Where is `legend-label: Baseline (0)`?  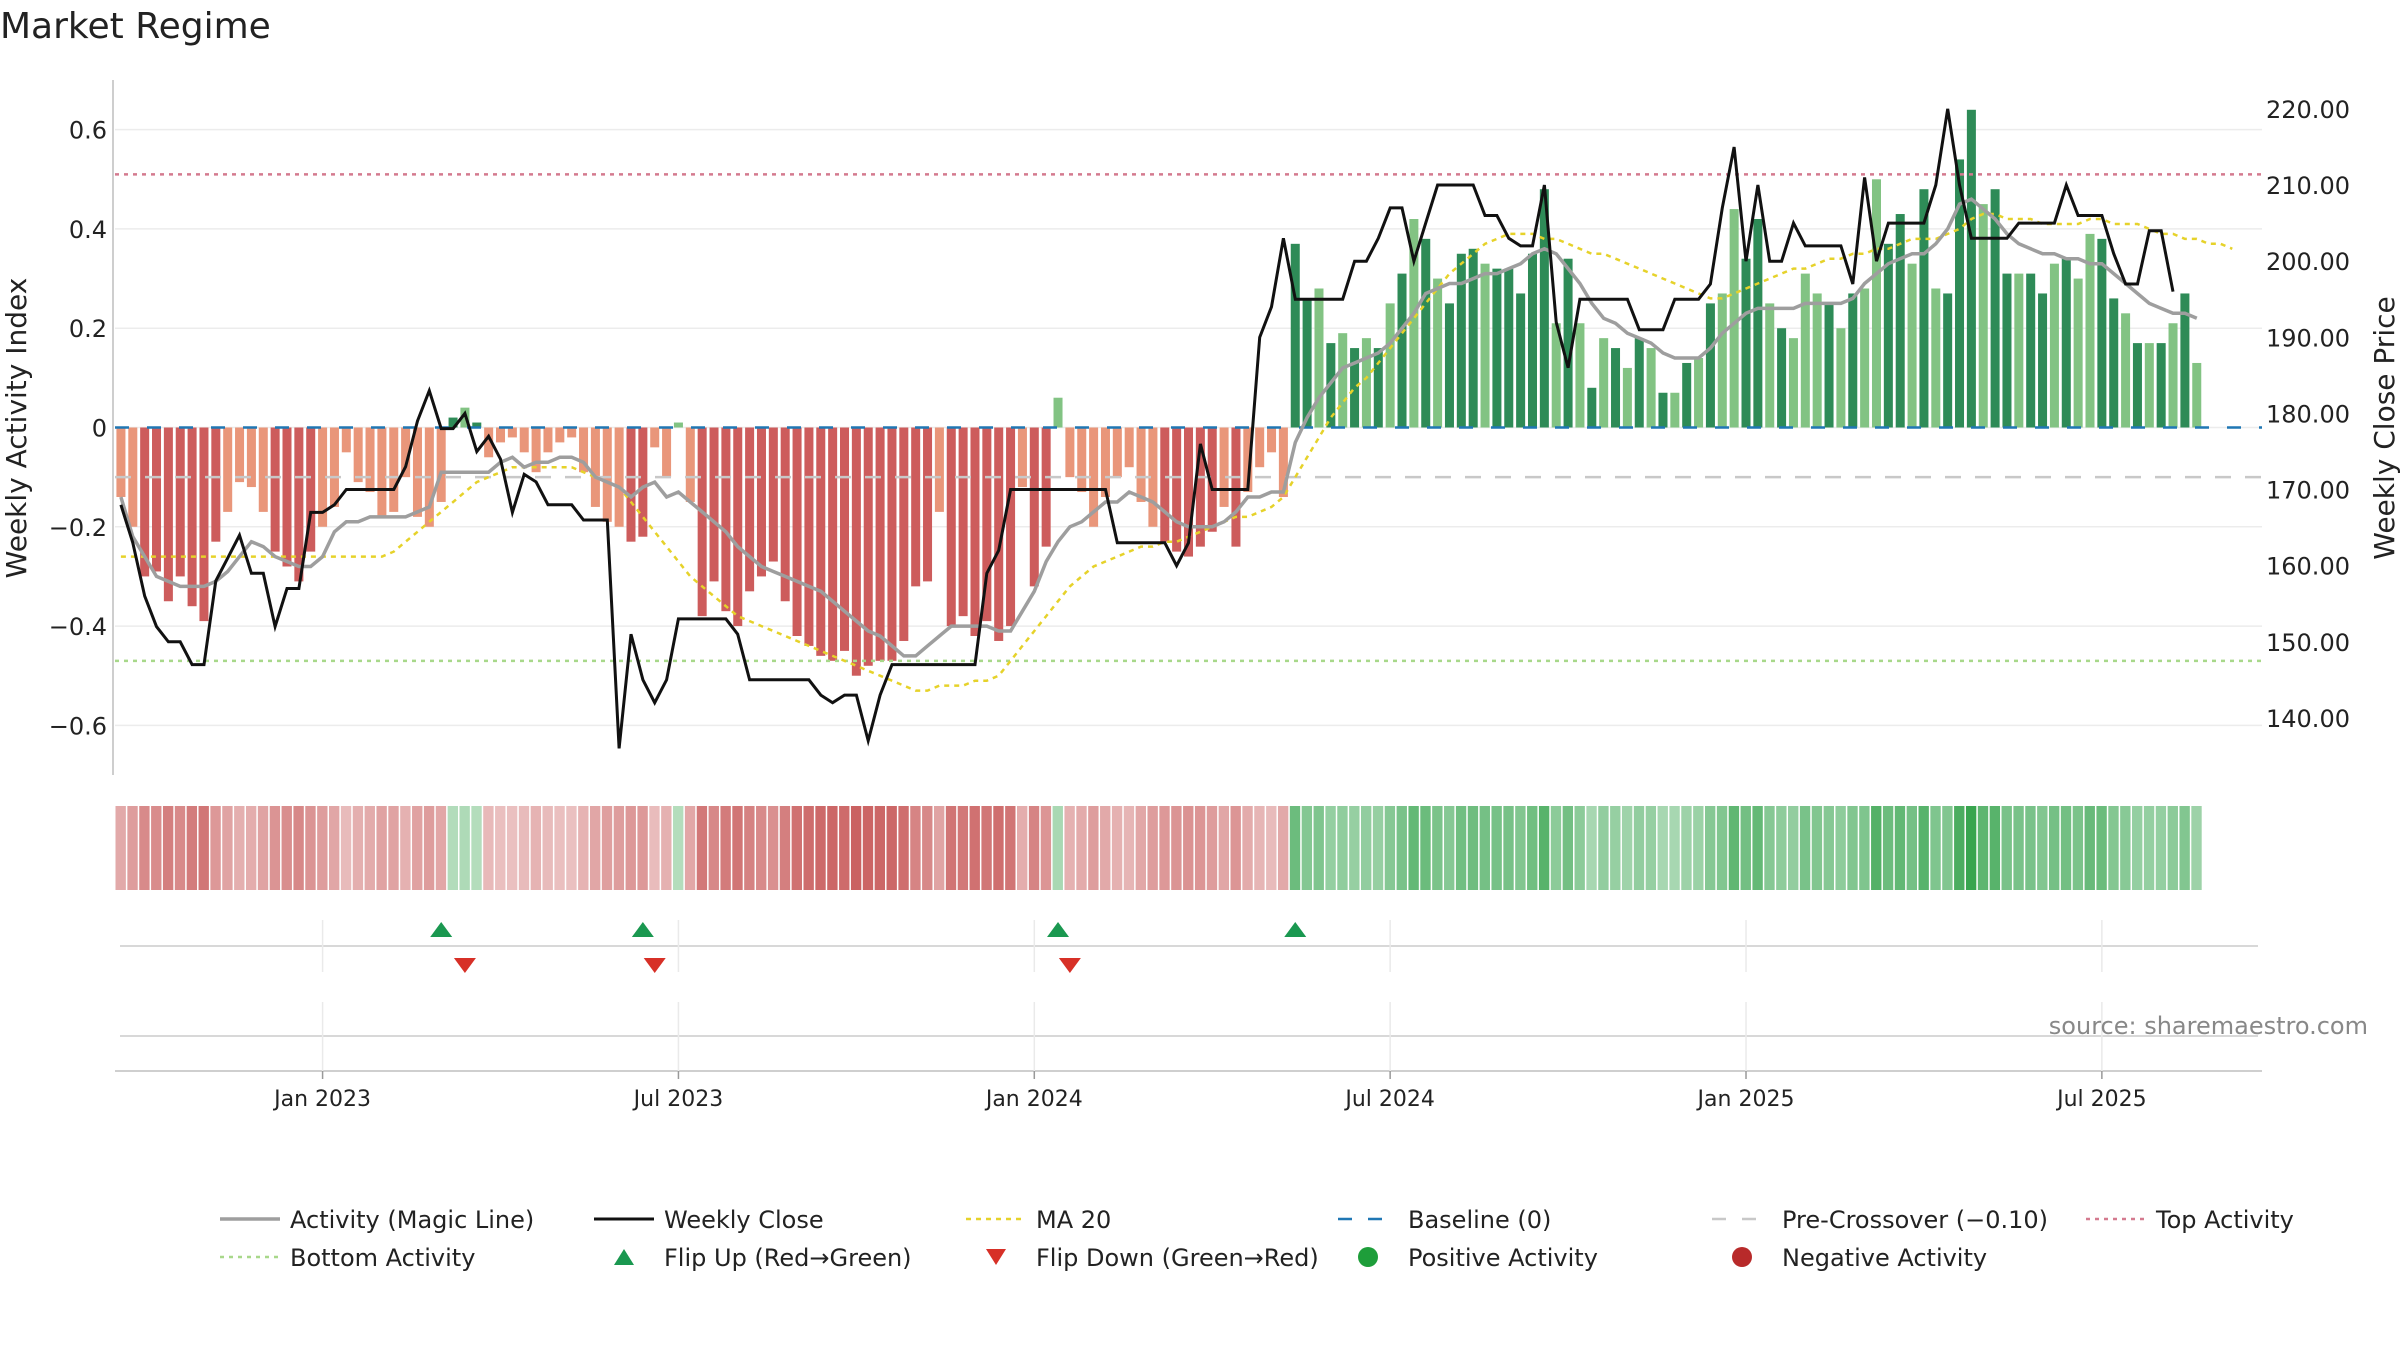 legend-label: Baseline (0) is located at coordinates (1479, 1220).